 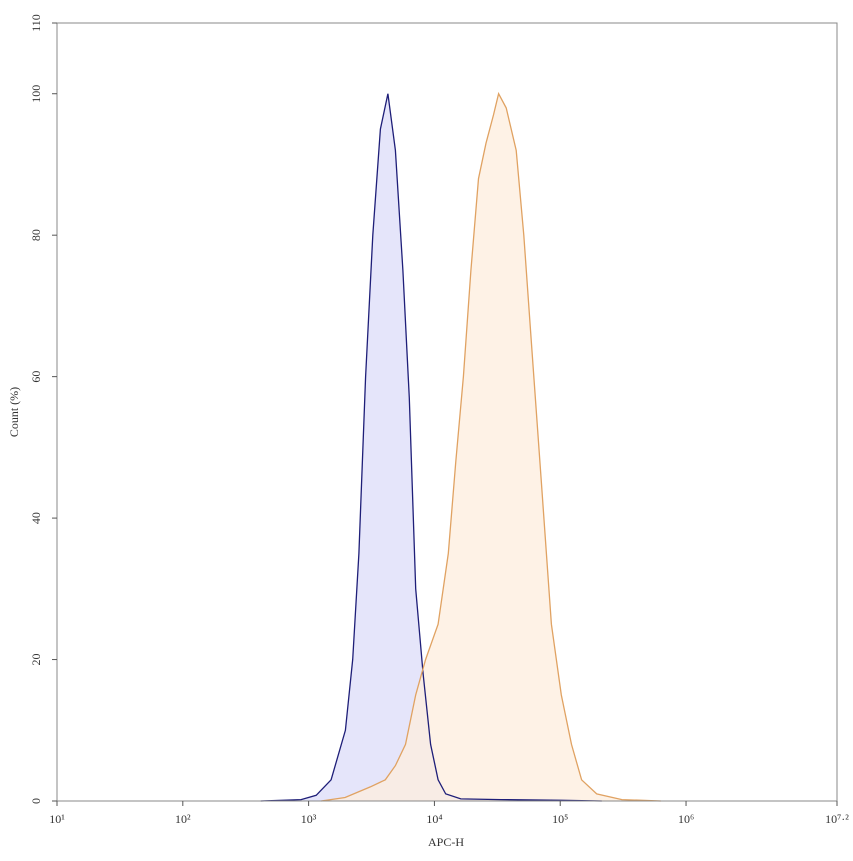 I want to click on y-tick-label: 80, so click(x=36, y=235).